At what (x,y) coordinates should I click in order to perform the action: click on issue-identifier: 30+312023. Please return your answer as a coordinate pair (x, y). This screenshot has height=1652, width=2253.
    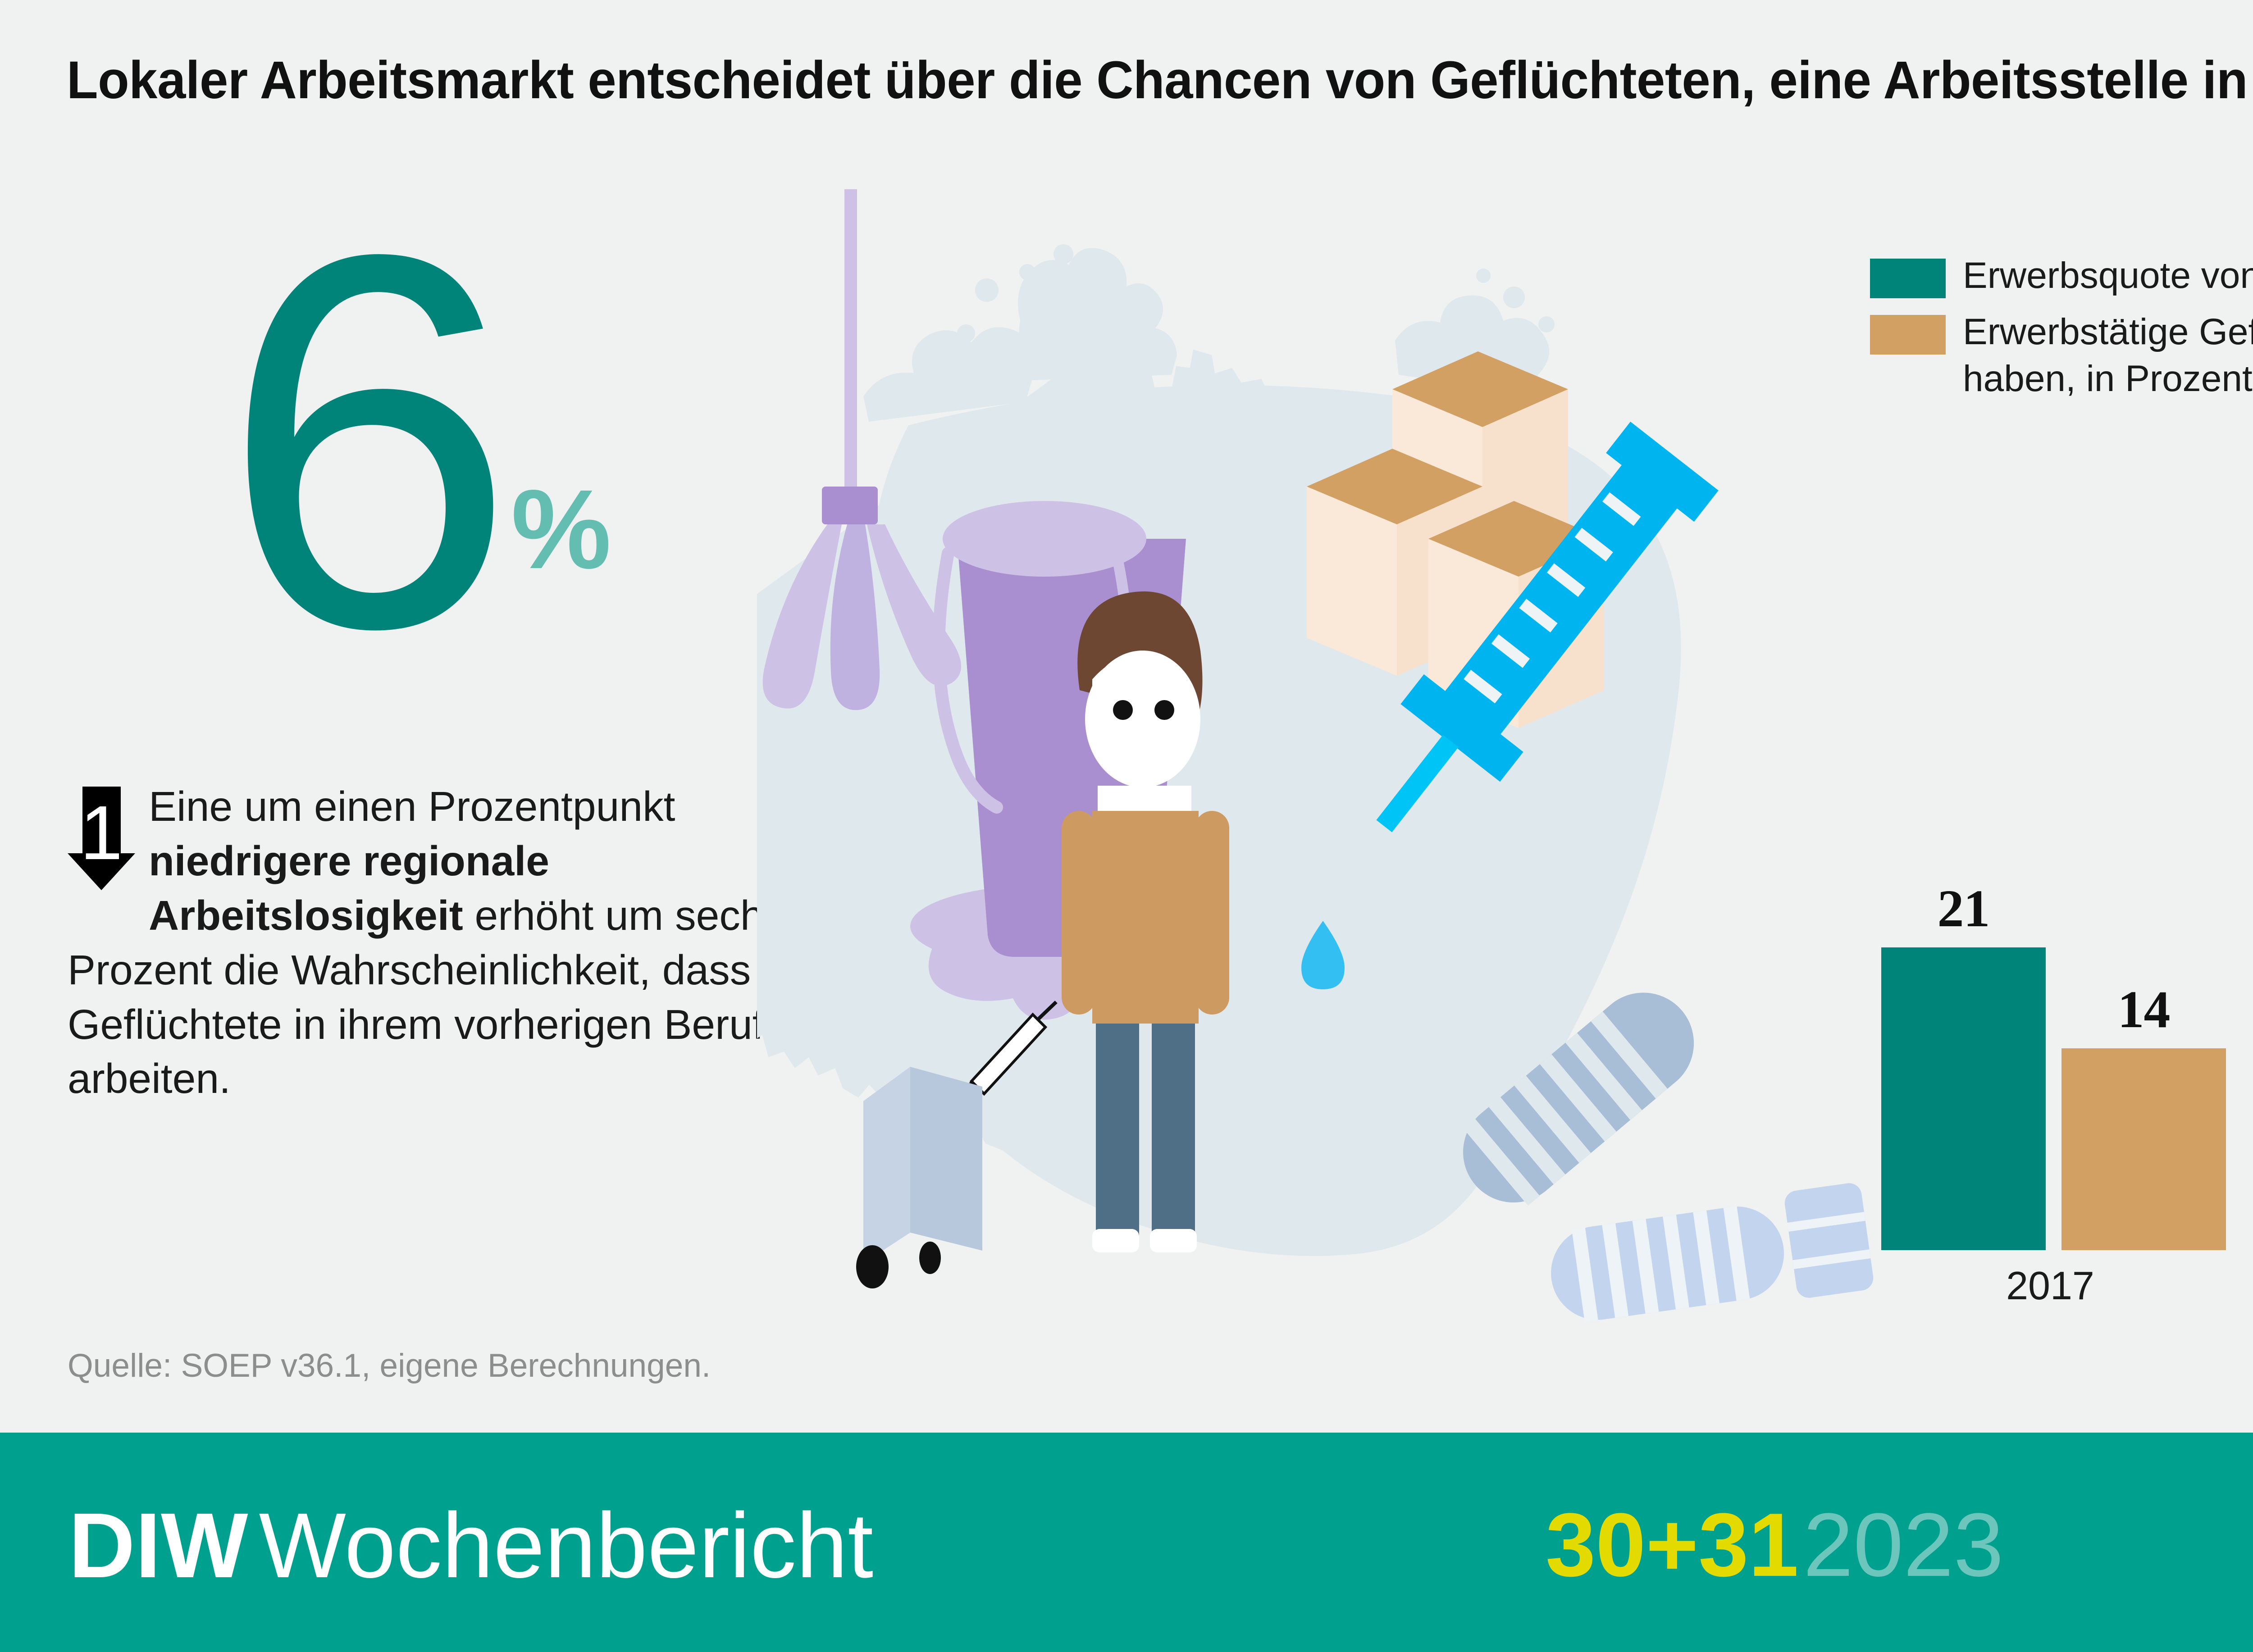
    Looking at the image, I should click on (1775, 1545).